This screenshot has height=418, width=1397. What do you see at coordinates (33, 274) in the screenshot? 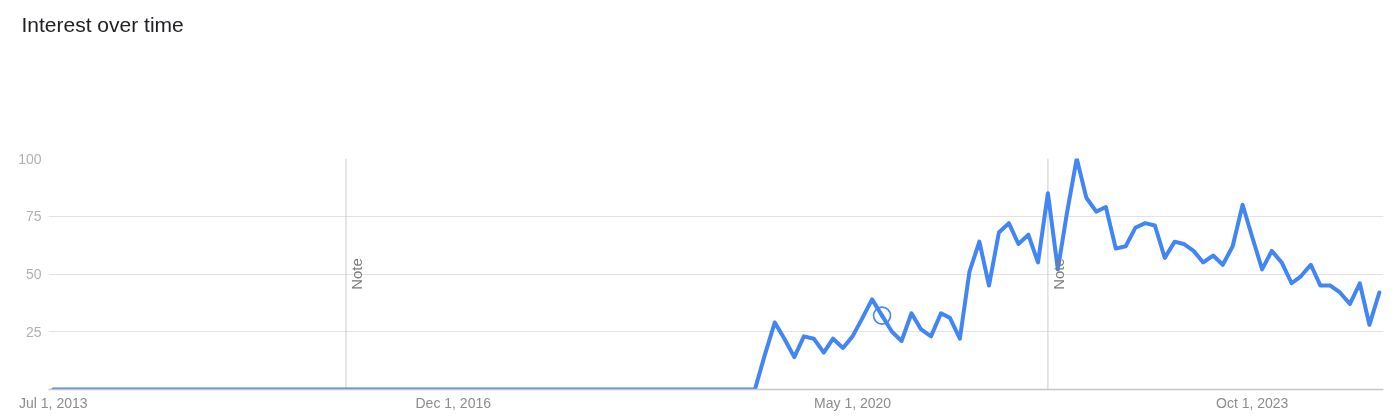
I see `y-tick-label: 50` at bounding box center [33, 274].